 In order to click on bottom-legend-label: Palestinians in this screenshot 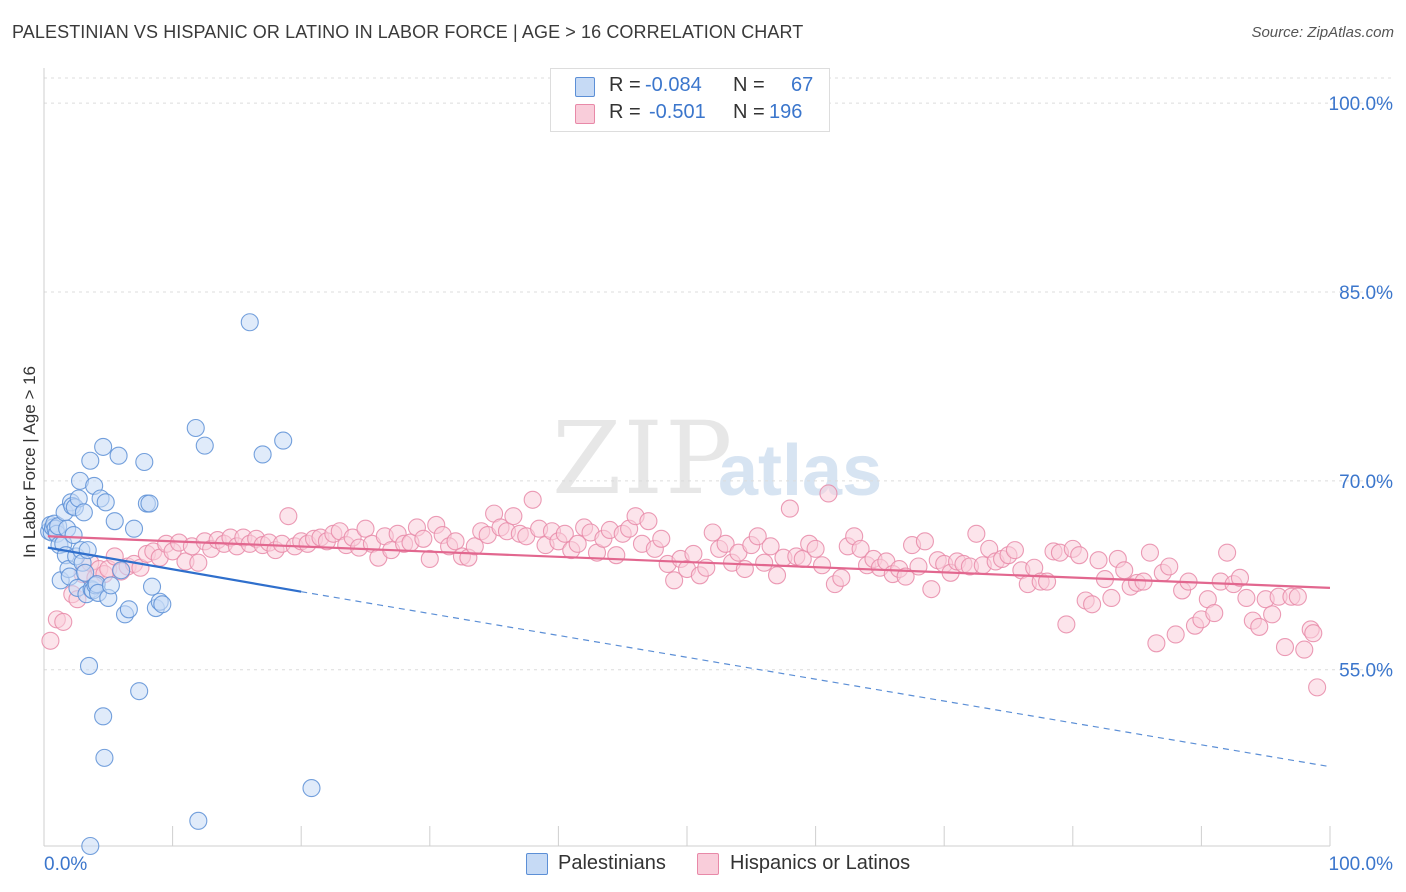, I will do `click(612, 863)`.